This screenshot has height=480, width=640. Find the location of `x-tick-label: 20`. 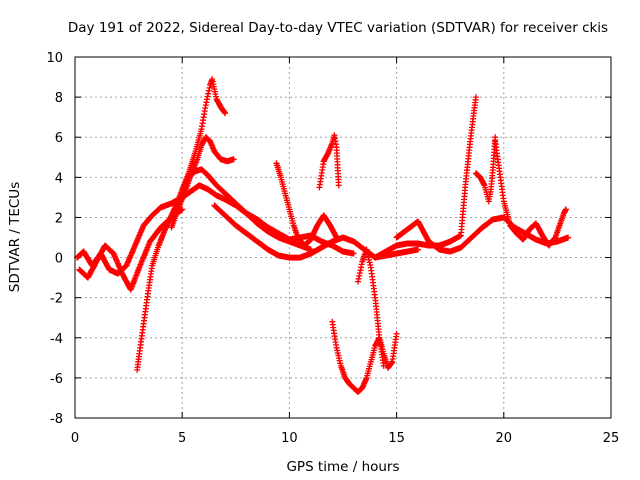

x-tick-label: 20 is located at coordinates (504, 438).